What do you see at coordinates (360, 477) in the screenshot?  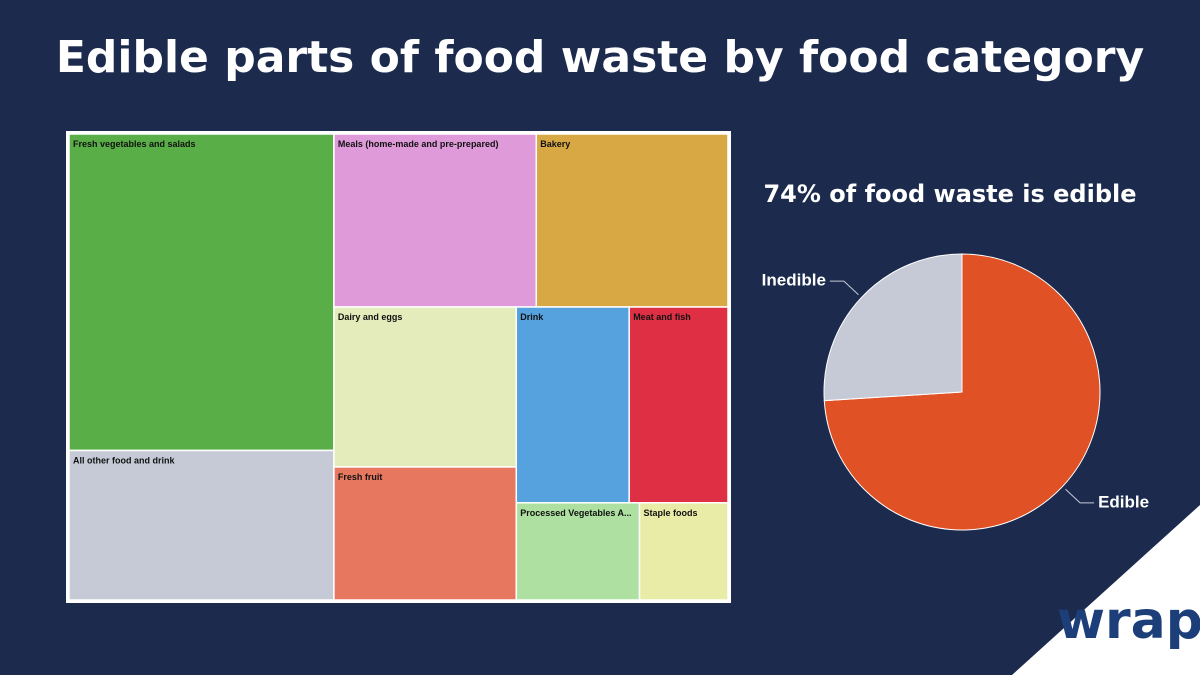 I see `tile-label: Fresh fruit` at bounding box center [360, 477].